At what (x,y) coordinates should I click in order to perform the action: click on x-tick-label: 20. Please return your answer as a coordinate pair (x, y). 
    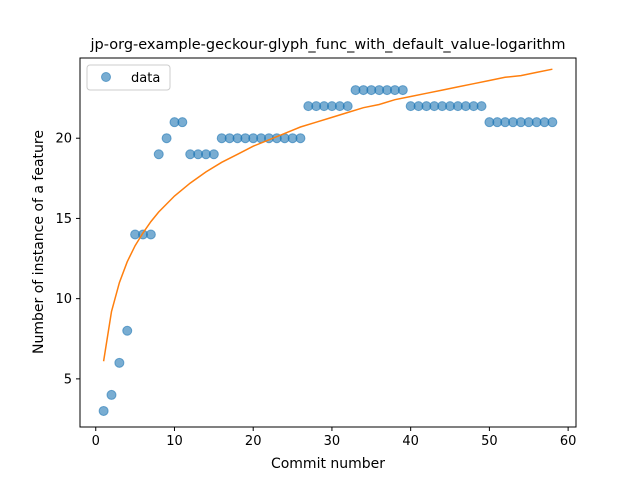
    Looking at the image, I should click on (253, 441).